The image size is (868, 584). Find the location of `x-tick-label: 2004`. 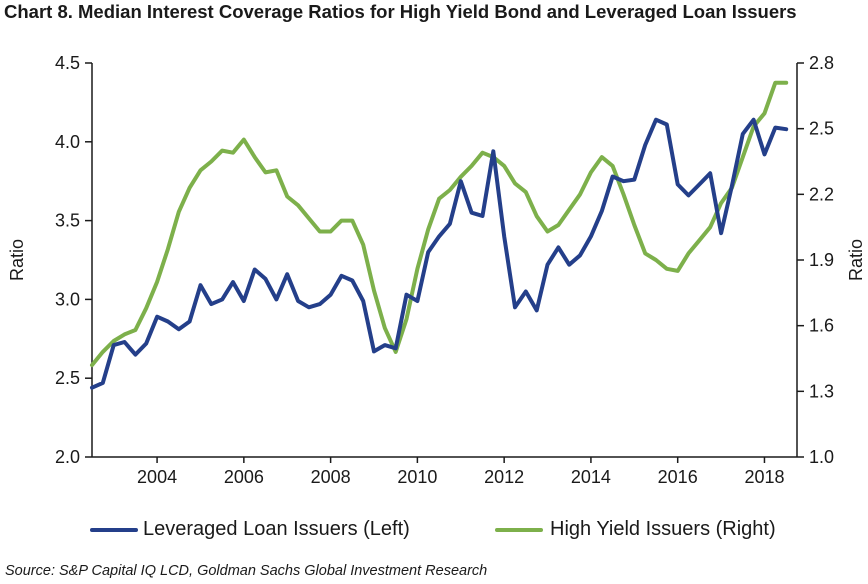

x-tick-label: 2004 is located at coordinates (157, 477).